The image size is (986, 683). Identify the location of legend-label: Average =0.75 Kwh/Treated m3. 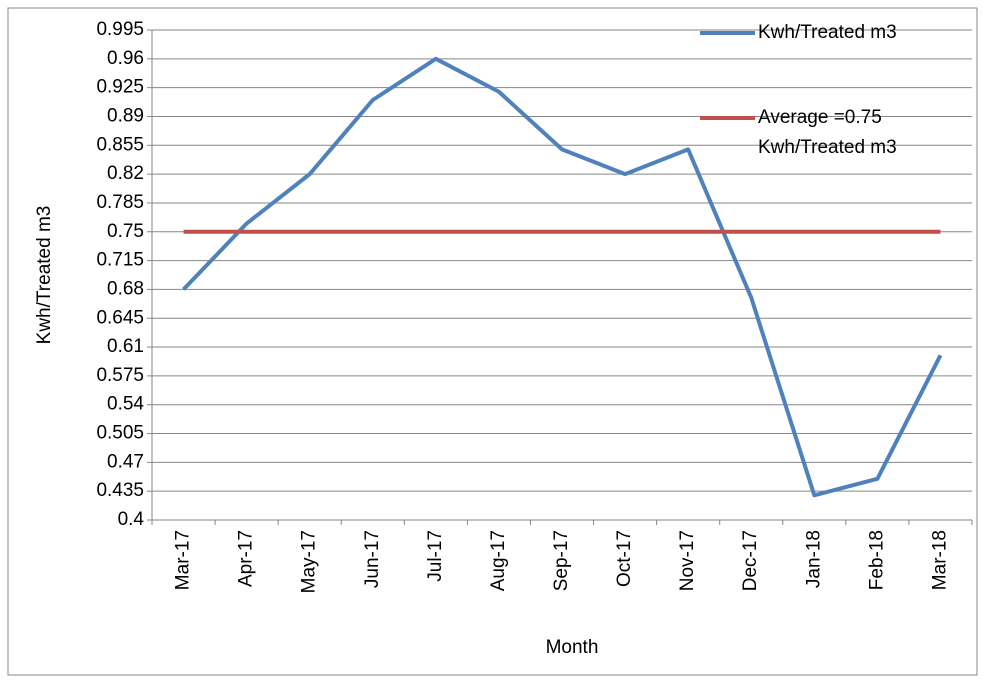
(827, 132).